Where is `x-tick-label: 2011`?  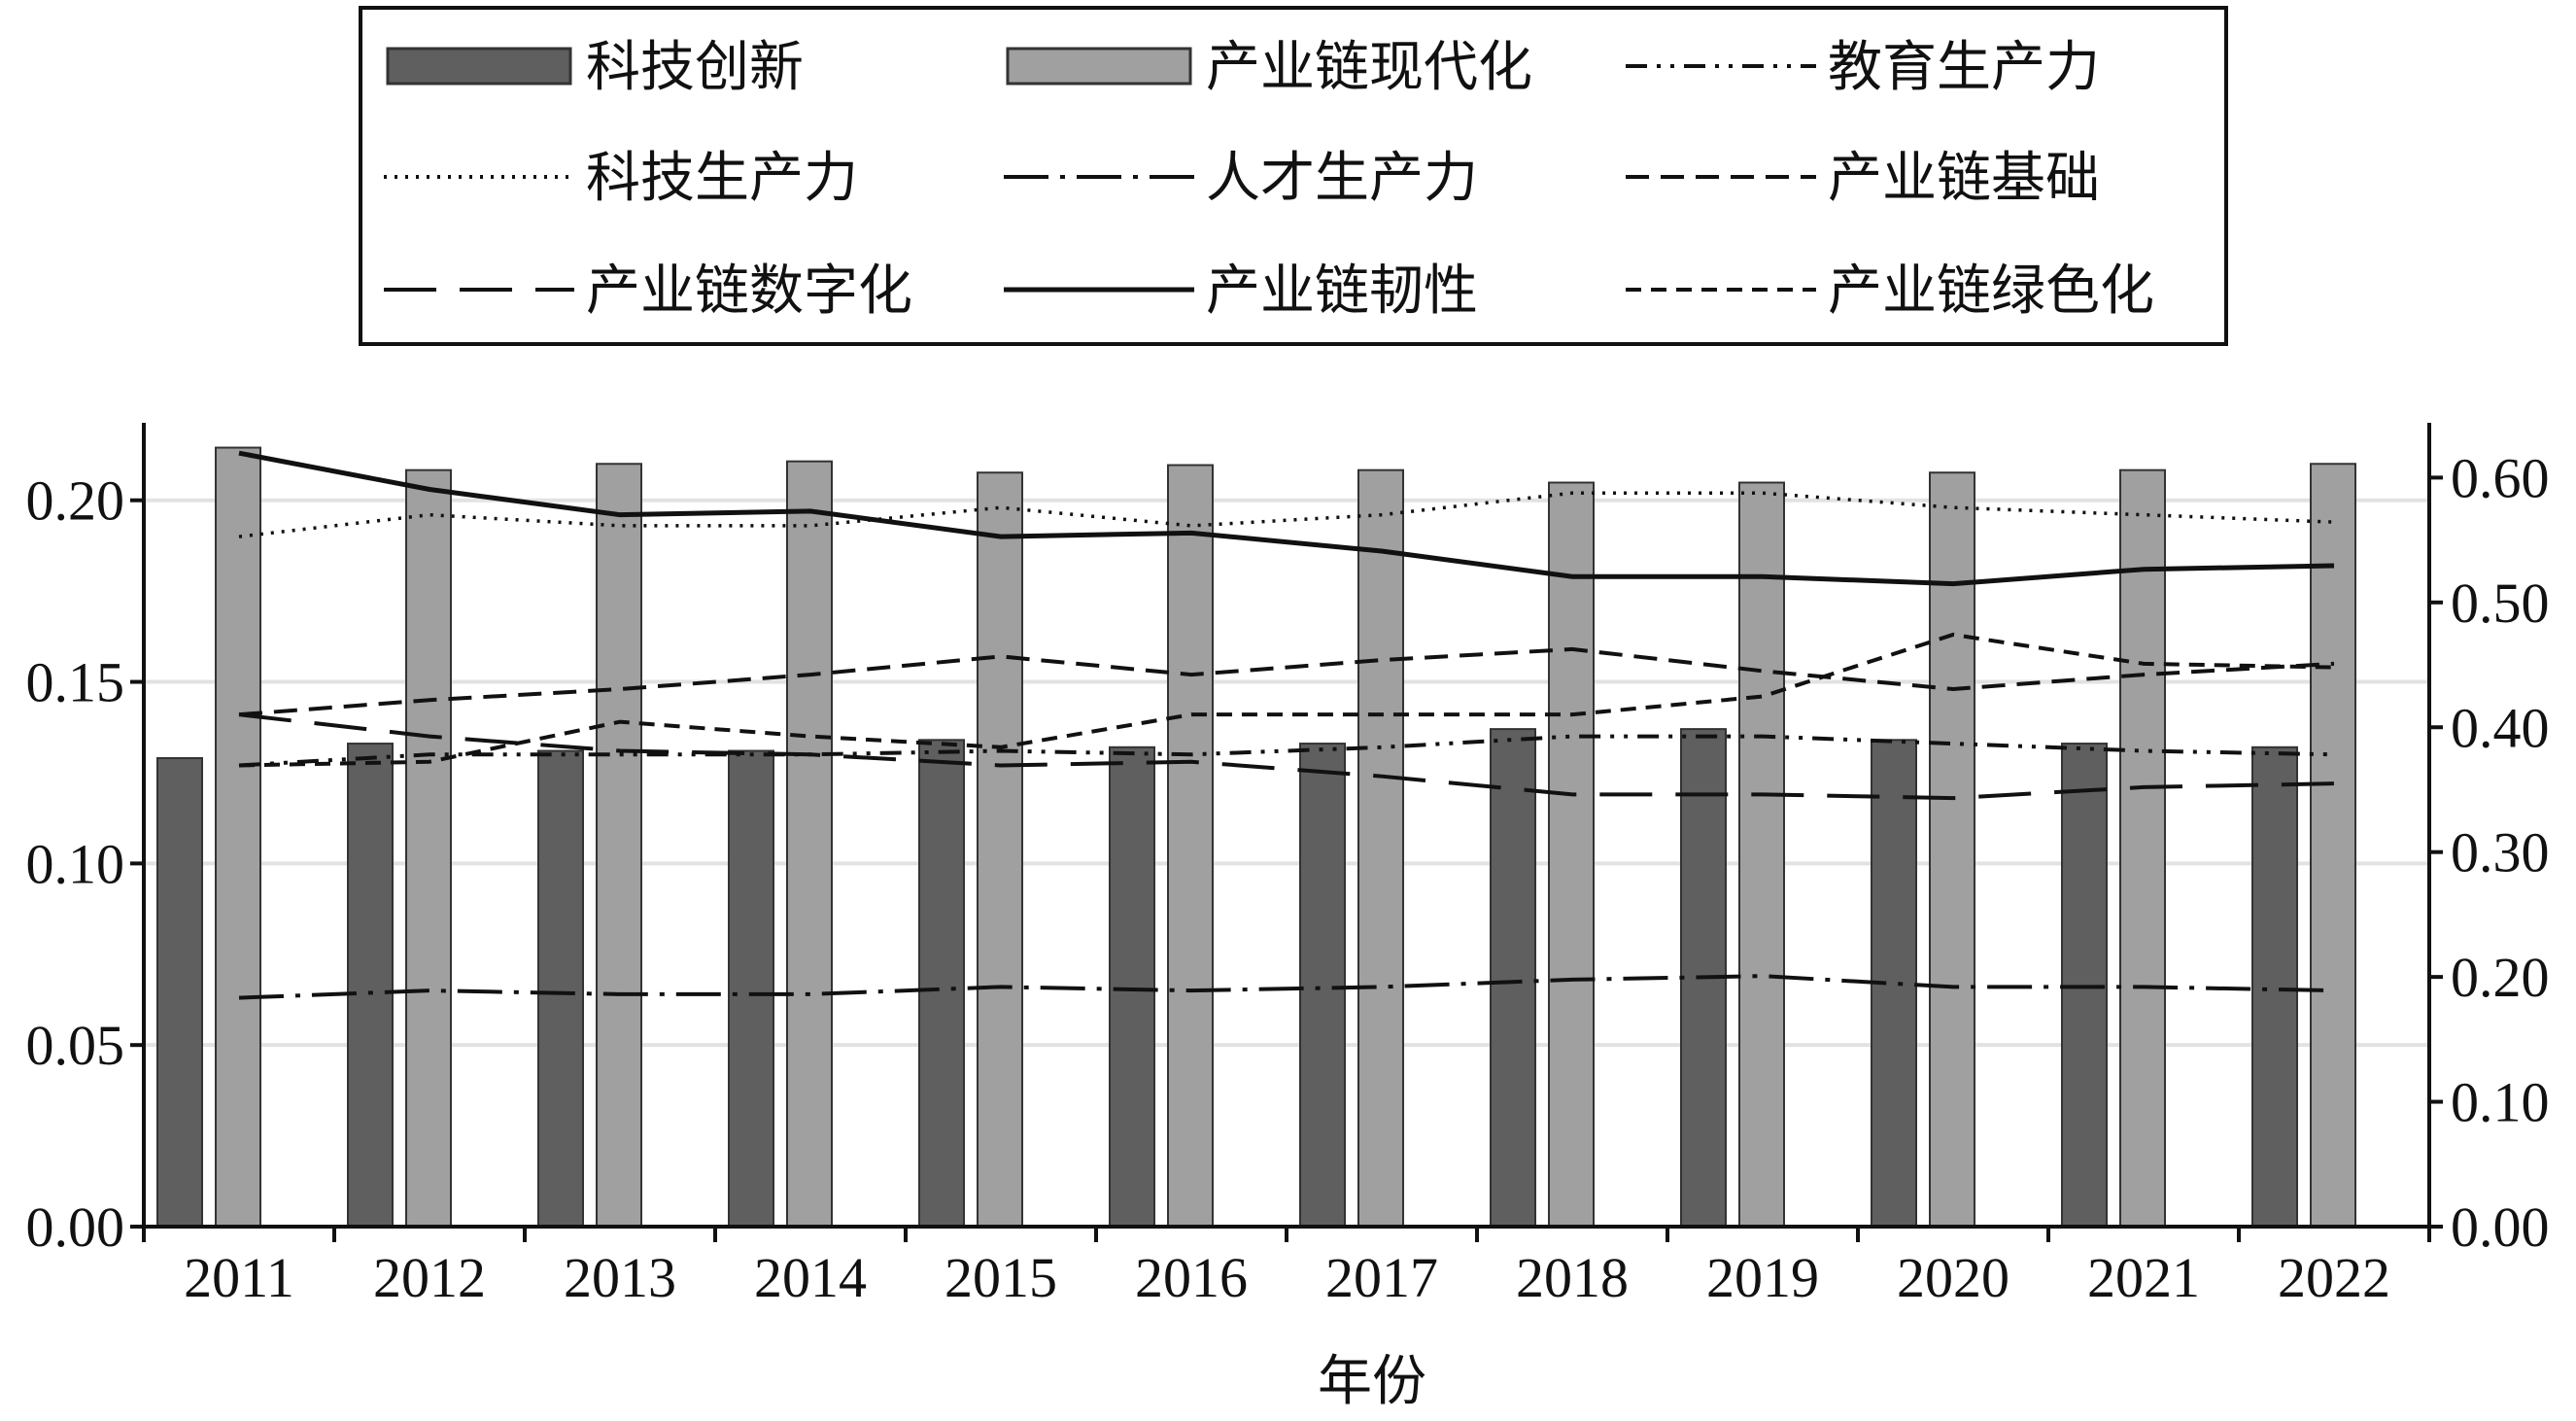 x-tick-label: 2011 is located at coordinates (239, 1277).